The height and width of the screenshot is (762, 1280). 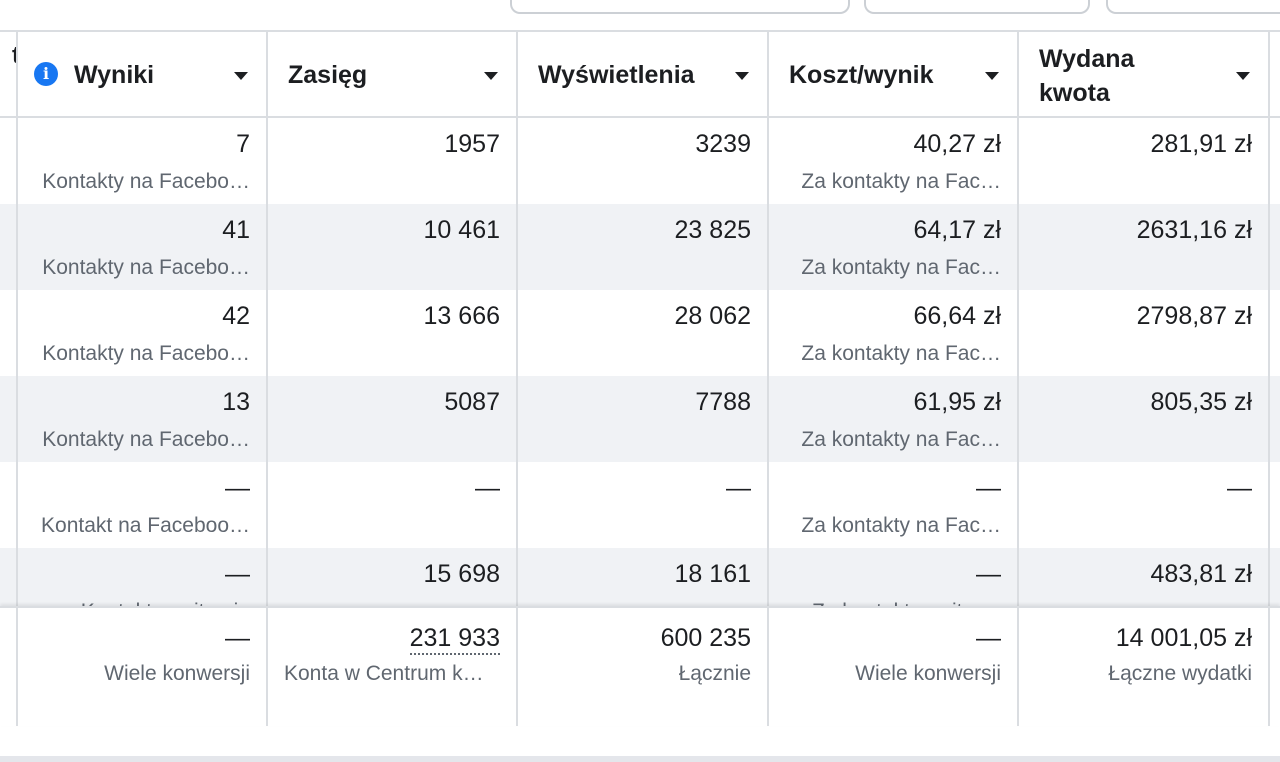 I want to click on total-reach-value: 231 933, so click(x=454, y=639).